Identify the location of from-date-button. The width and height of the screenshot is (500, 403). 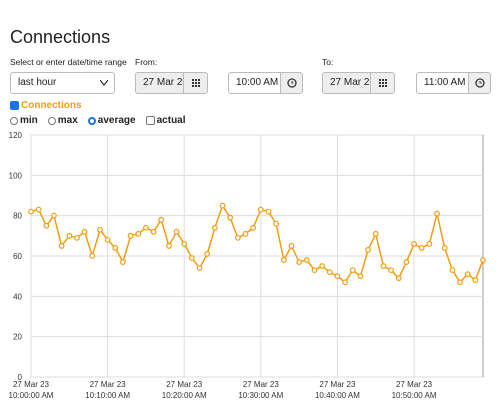
(195, 83).